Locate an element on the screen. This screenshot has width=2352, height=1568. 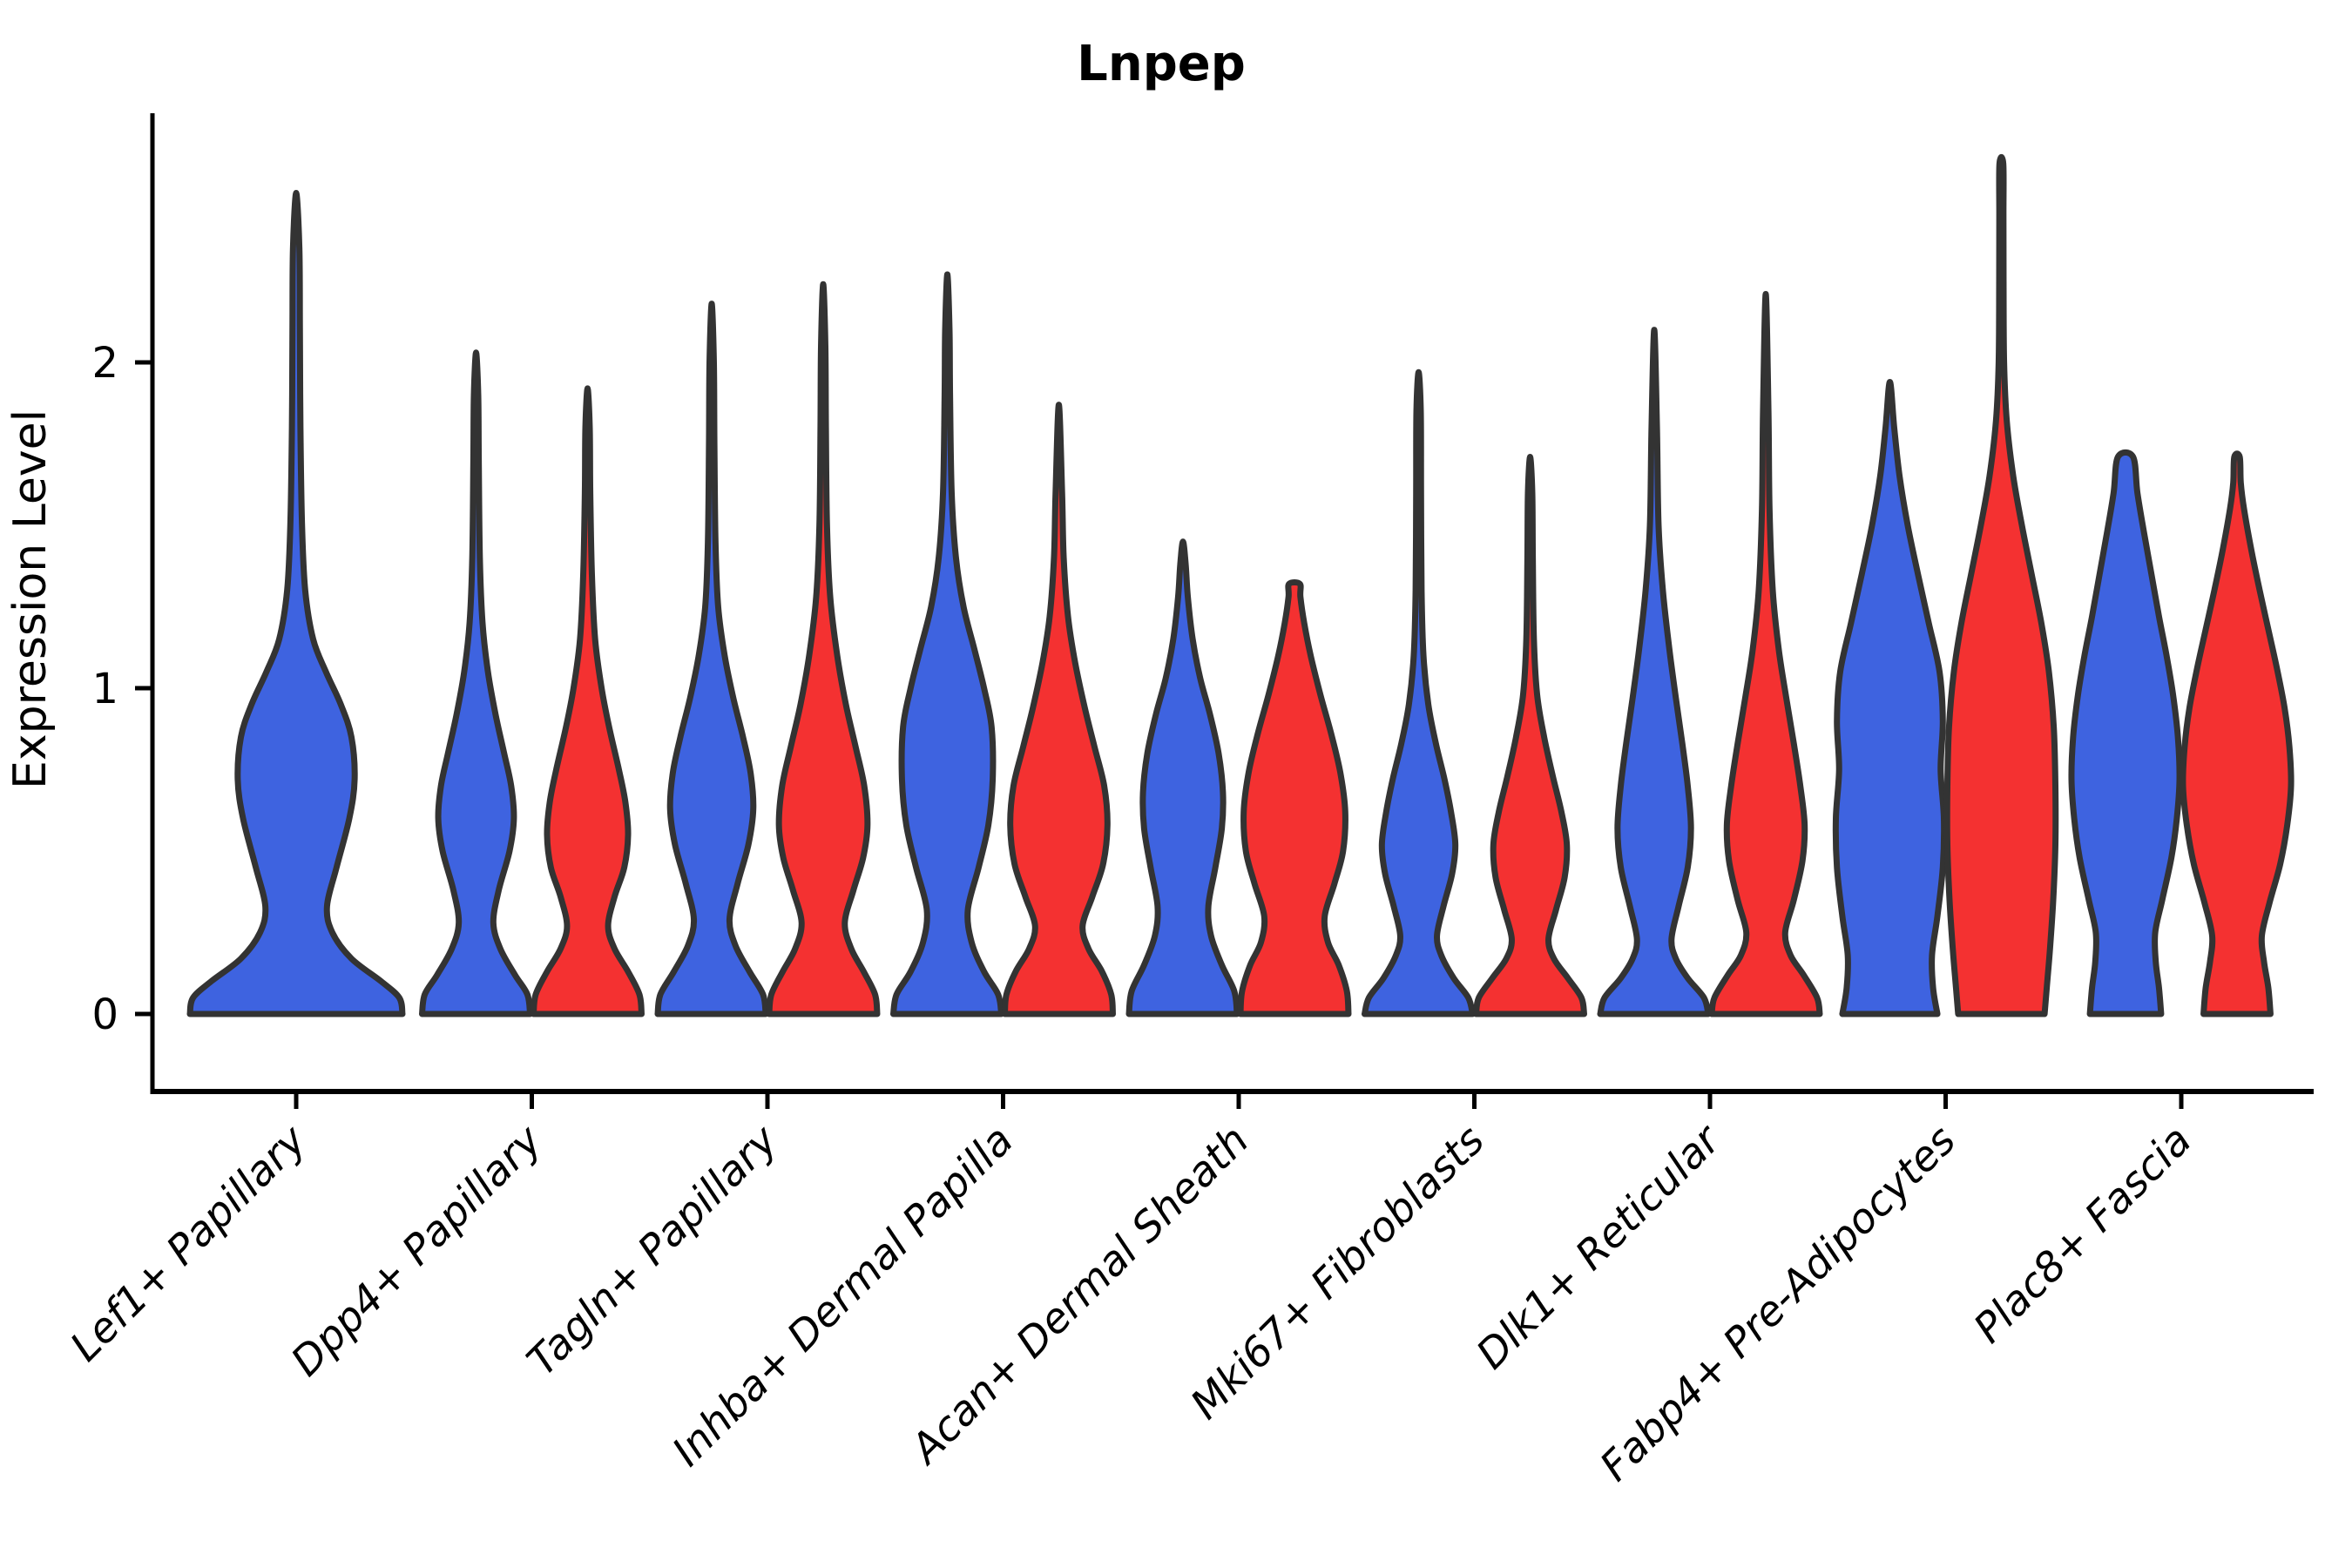
x-tick-label: Tagln+ Papillary is located at coordinates (653, 1251).